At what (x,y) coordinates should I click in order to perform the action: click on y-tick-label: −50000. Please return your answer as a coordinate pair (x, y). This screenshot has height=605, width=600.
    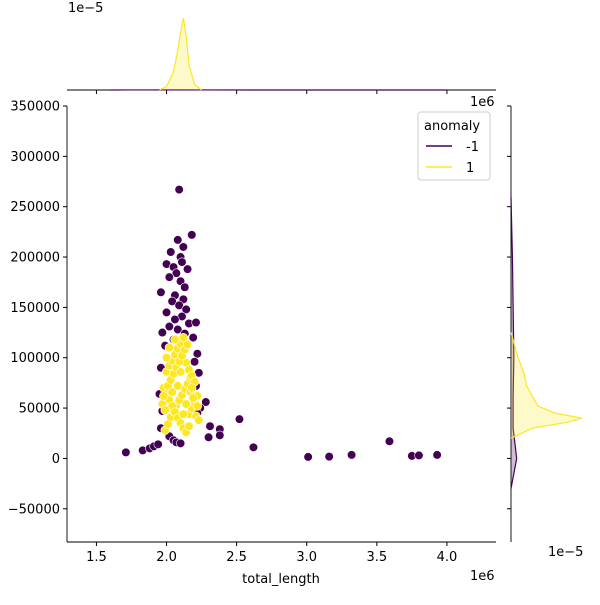
    Looking at the image, I should click on (34, 509).